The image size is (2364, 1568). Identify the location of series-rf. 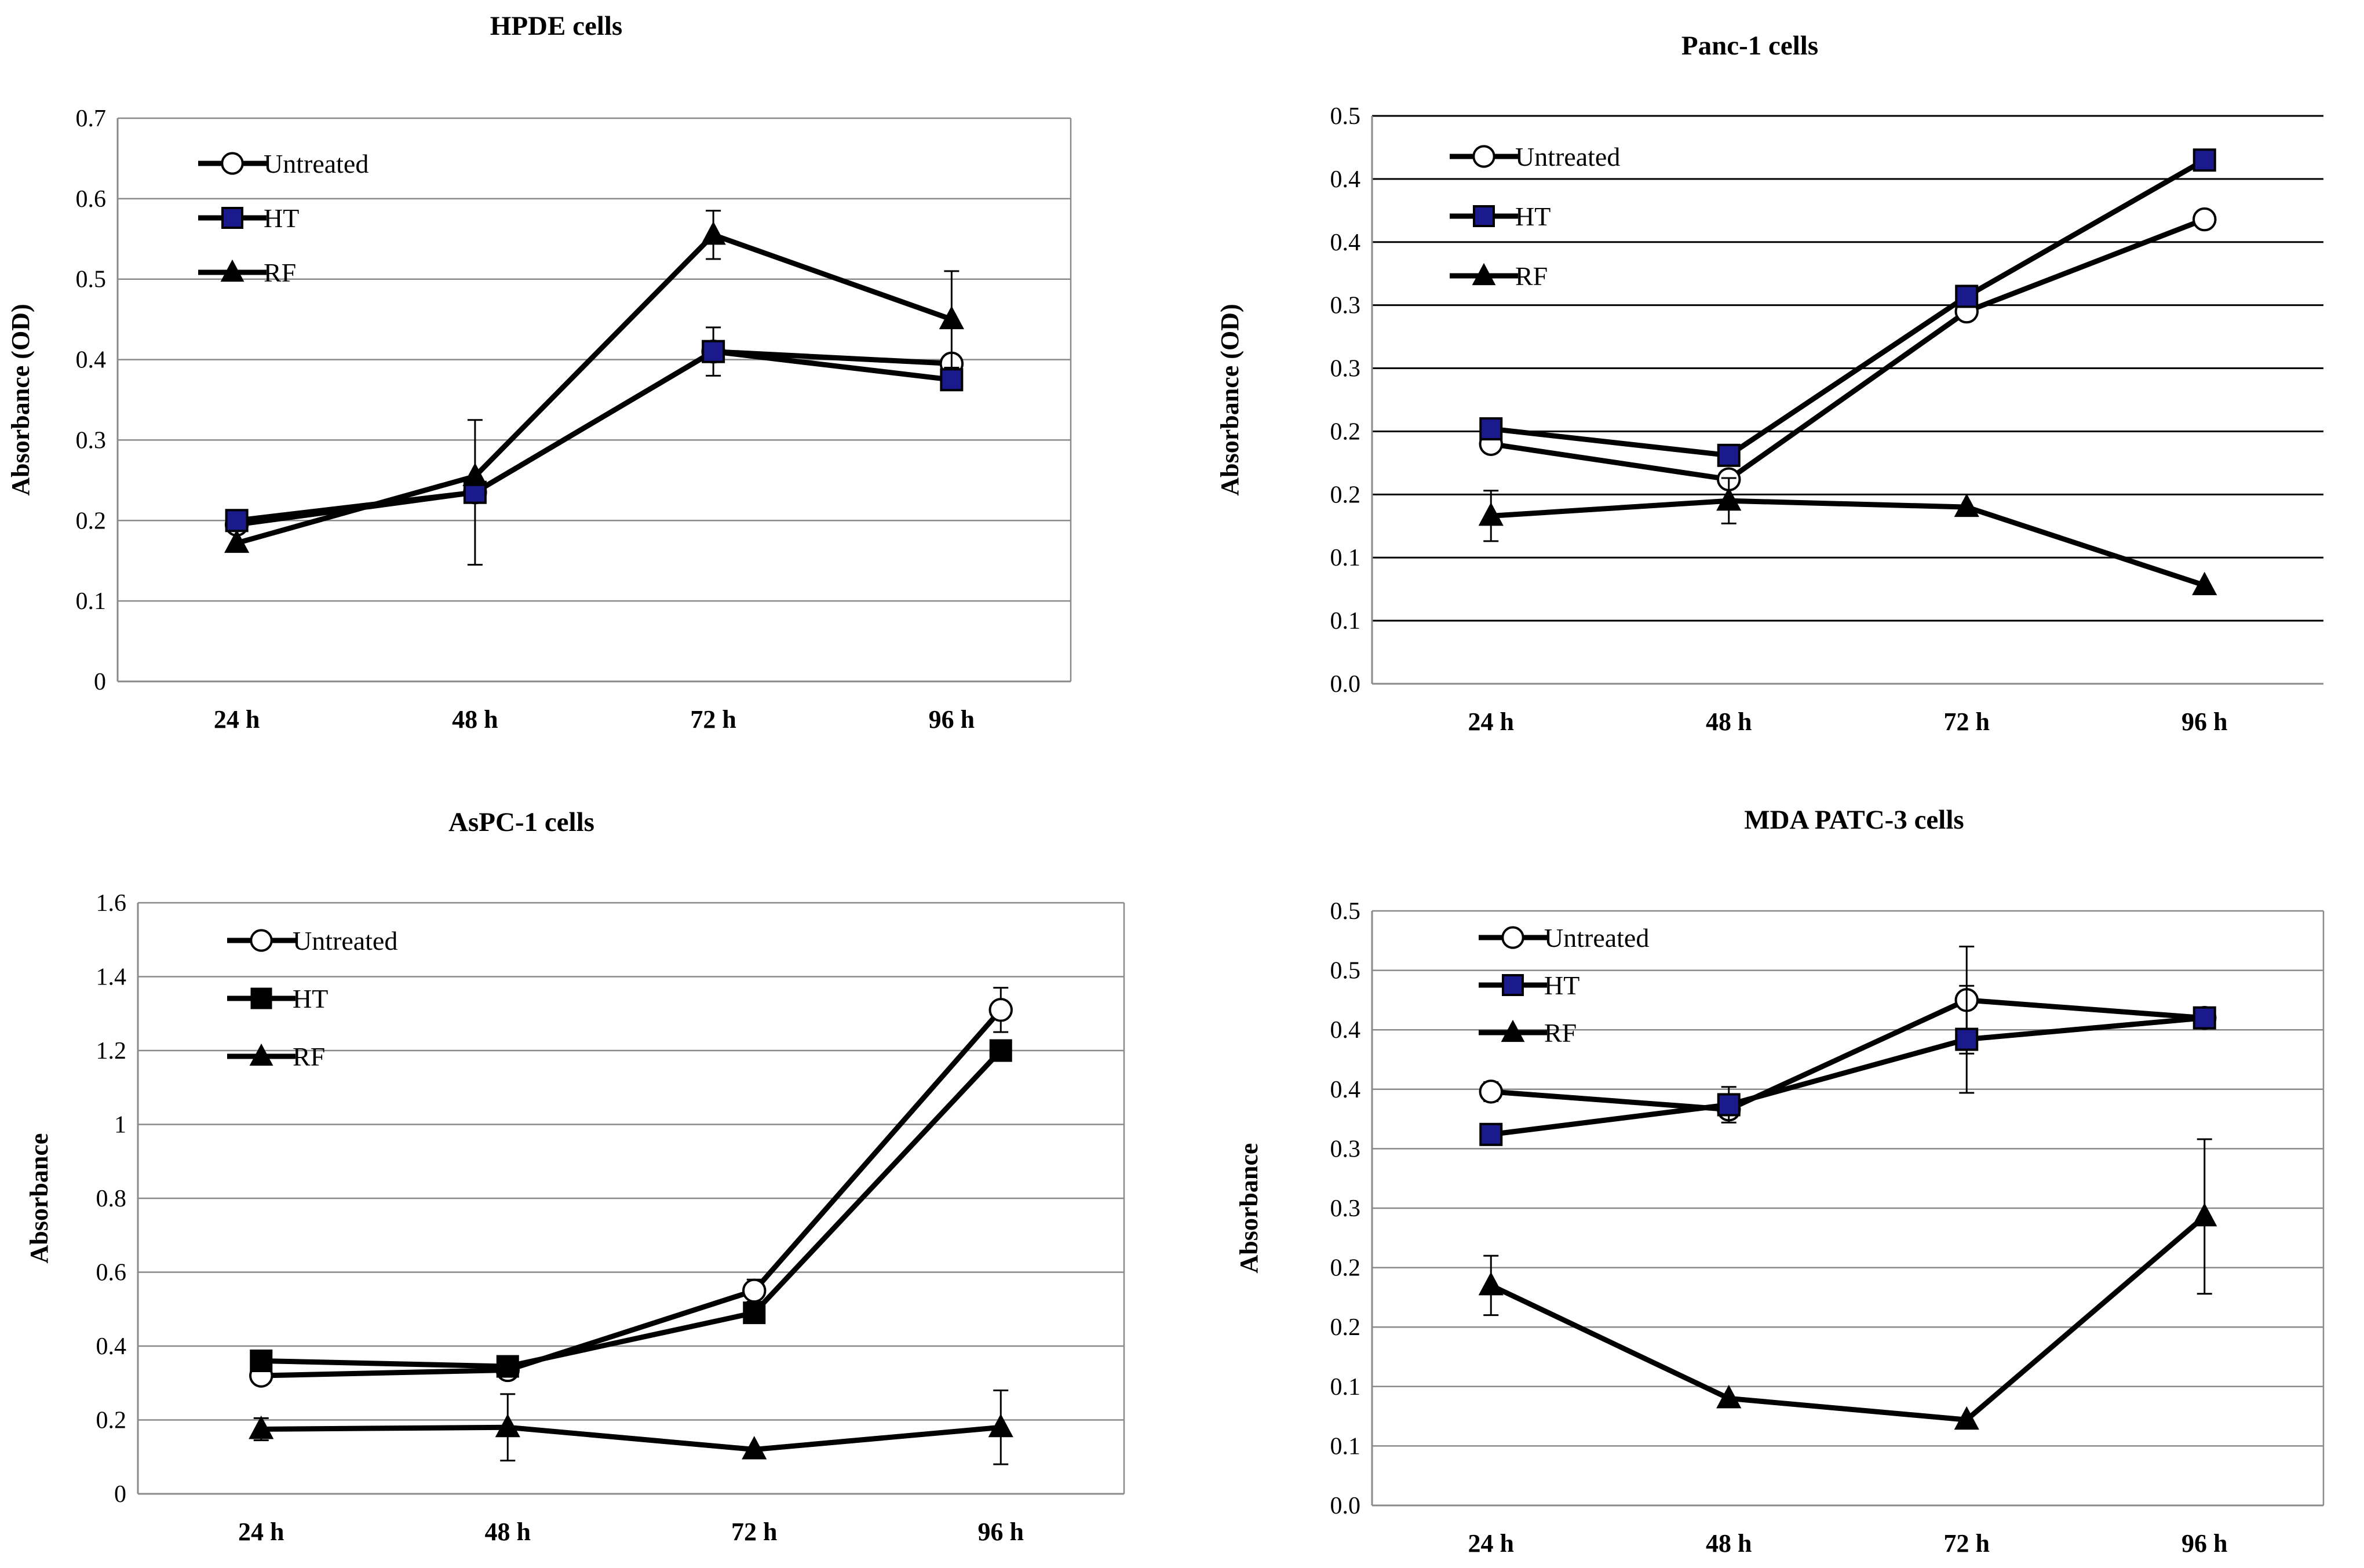
(1848, 536).